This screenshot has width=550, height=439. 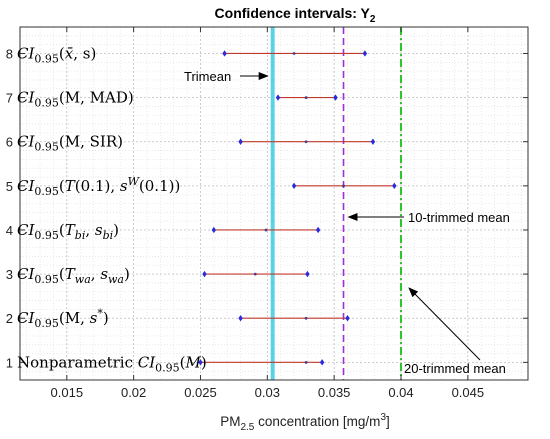 I want to click on interval-label-4: CI0.95(Tbi, sbi), so click(x=68, y=231).